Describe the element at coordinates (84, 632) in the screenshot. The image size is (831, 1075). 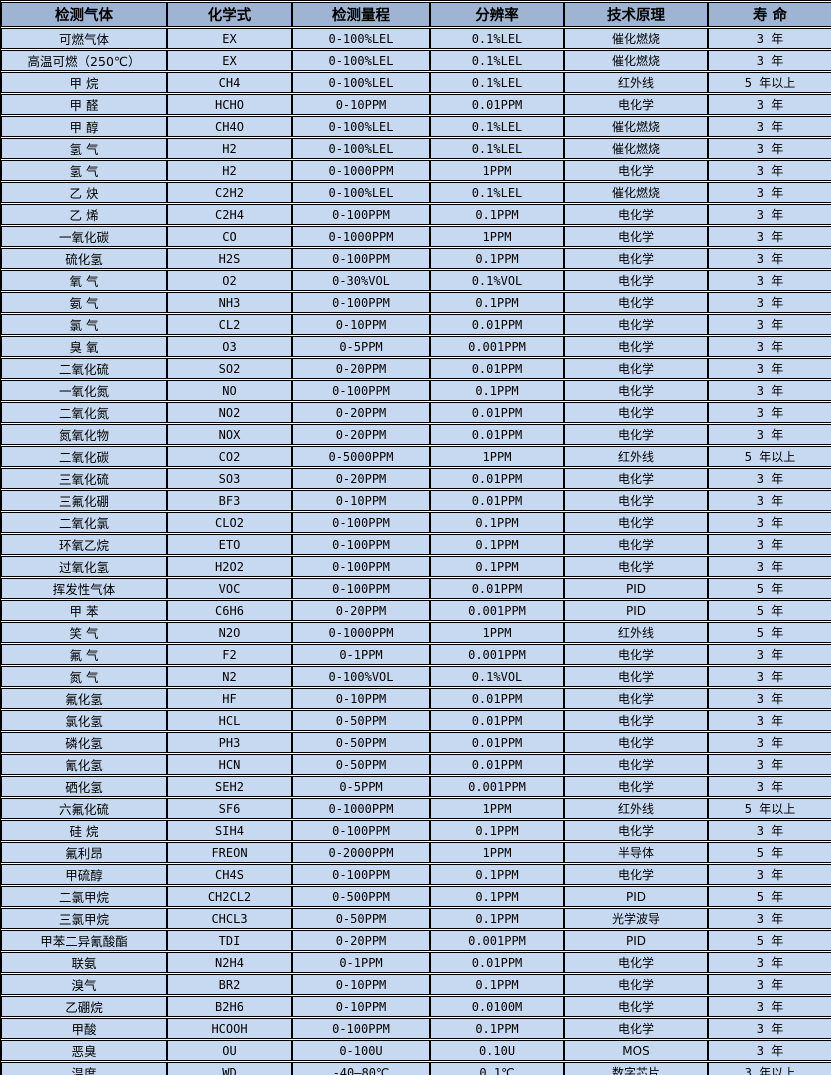
I see `gas-name-cell: 笑 气` at that location.